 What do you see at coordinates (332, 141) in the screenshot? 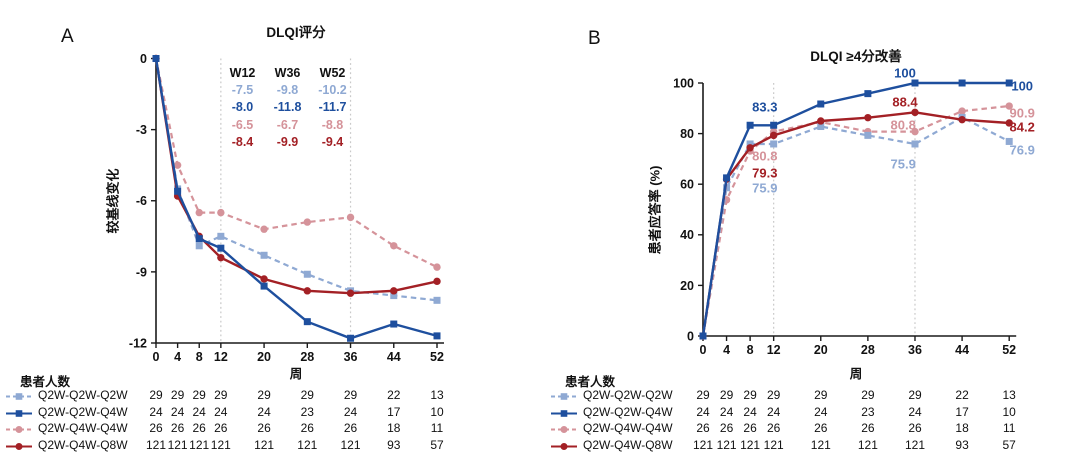
I see `summary-value-cell: -9.4` at bounding box center [332, 141].